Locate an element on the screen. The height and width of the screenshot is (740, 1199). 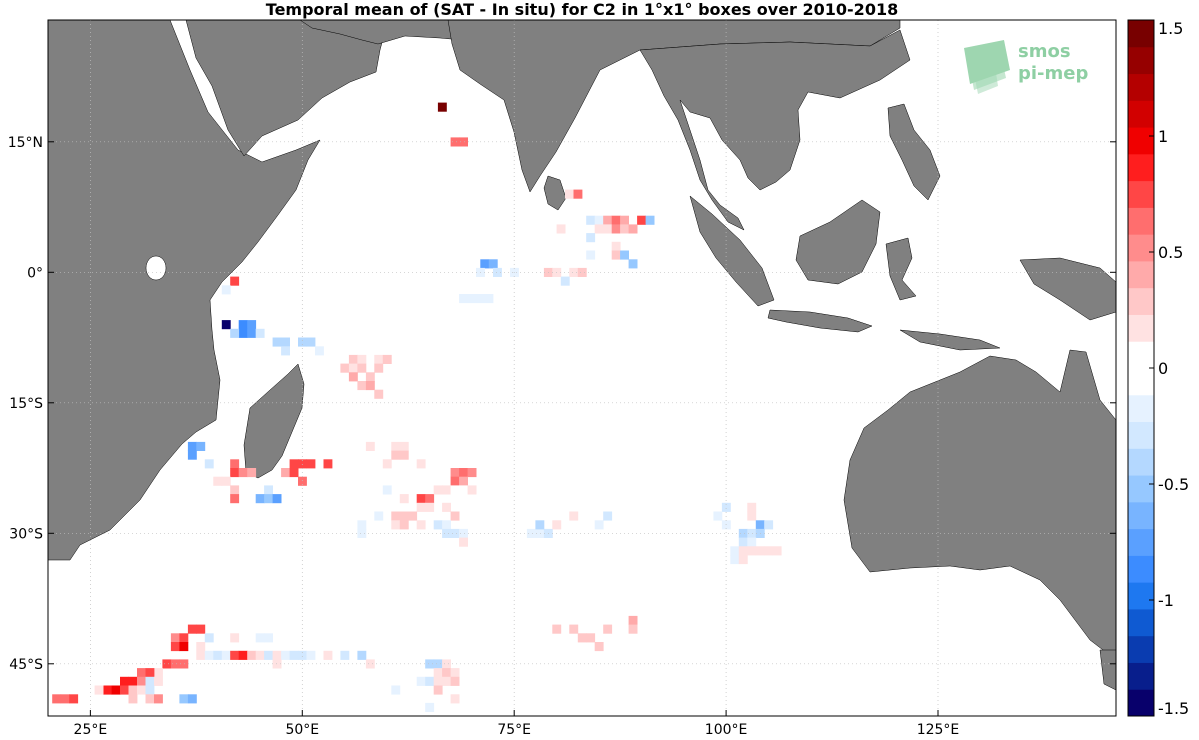
colorbar-tick-label: 0.5 is located at coordinates (1170, 252).